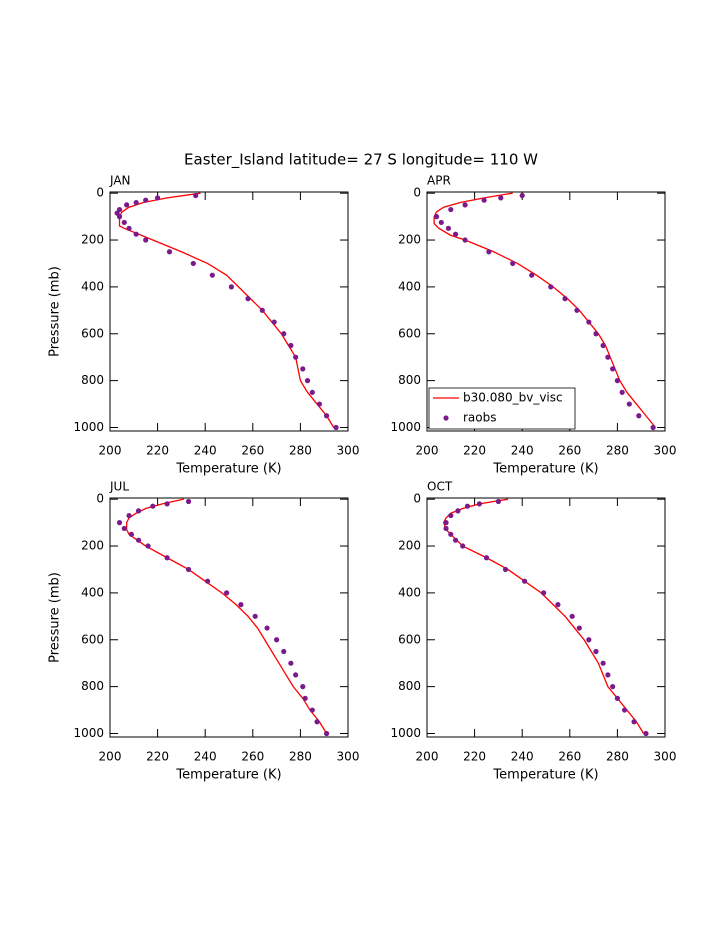 Image resolution: width=723 pixels, height=935 pixels. I want to click on panel-title: JUL, so click(119, 487).